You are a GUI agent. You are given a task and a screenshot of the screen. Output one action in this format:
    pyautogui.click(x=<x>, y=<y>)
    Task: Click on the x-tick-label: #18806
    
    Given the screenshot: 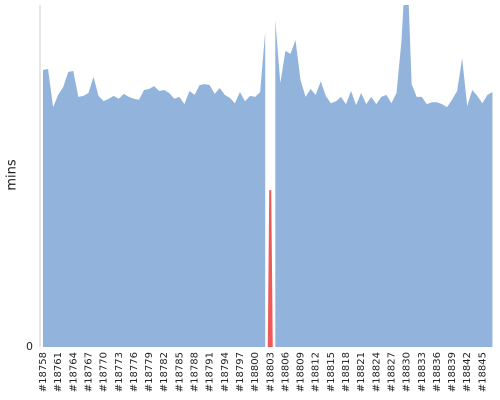 What is the action you would take?
    pyautogui.click(x=285, y=372)
    